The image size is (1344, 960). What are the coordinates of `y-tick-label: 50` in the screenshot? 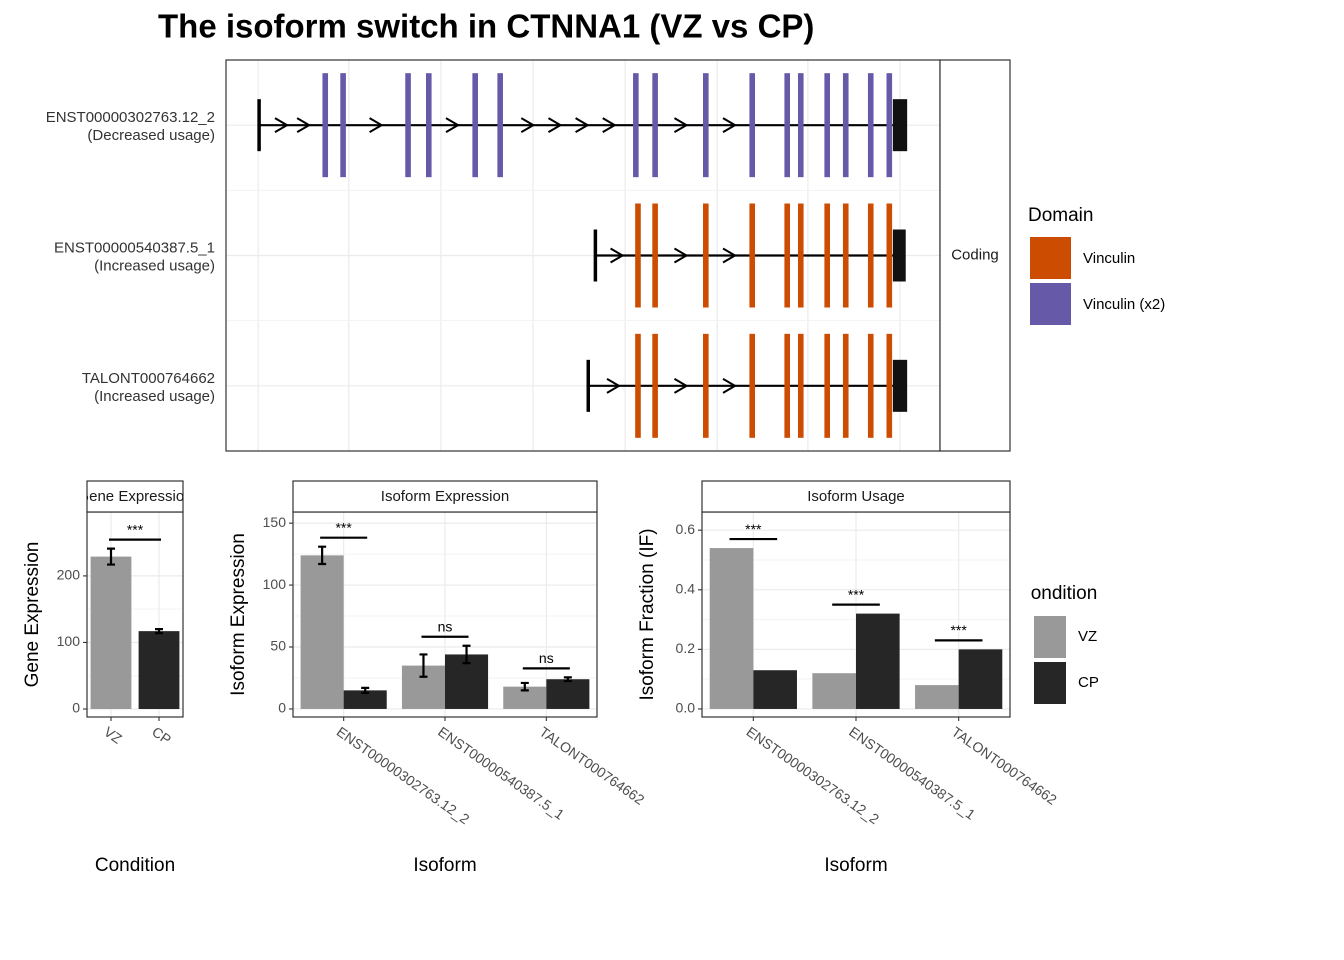 It's located at (278, 646).